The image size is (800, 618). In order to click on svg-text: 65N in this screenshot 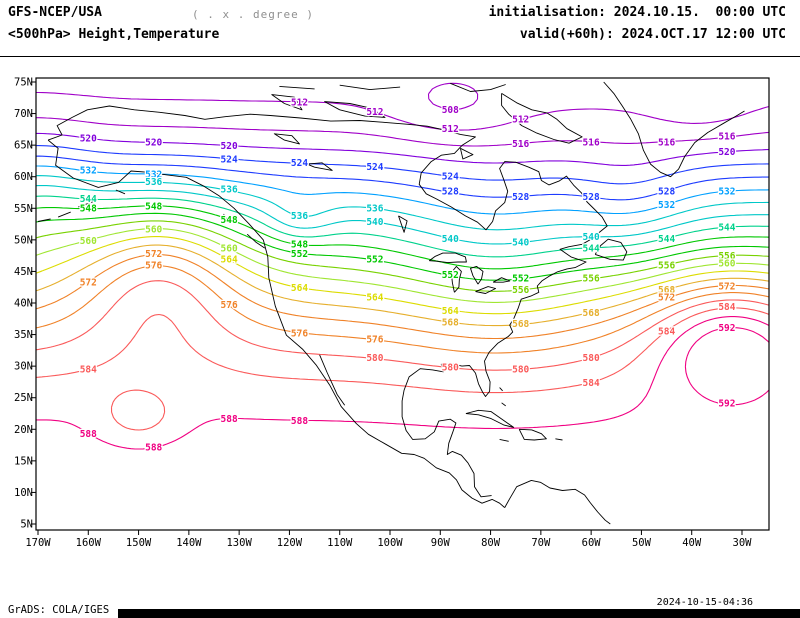, I will do `click(23, 146)`.